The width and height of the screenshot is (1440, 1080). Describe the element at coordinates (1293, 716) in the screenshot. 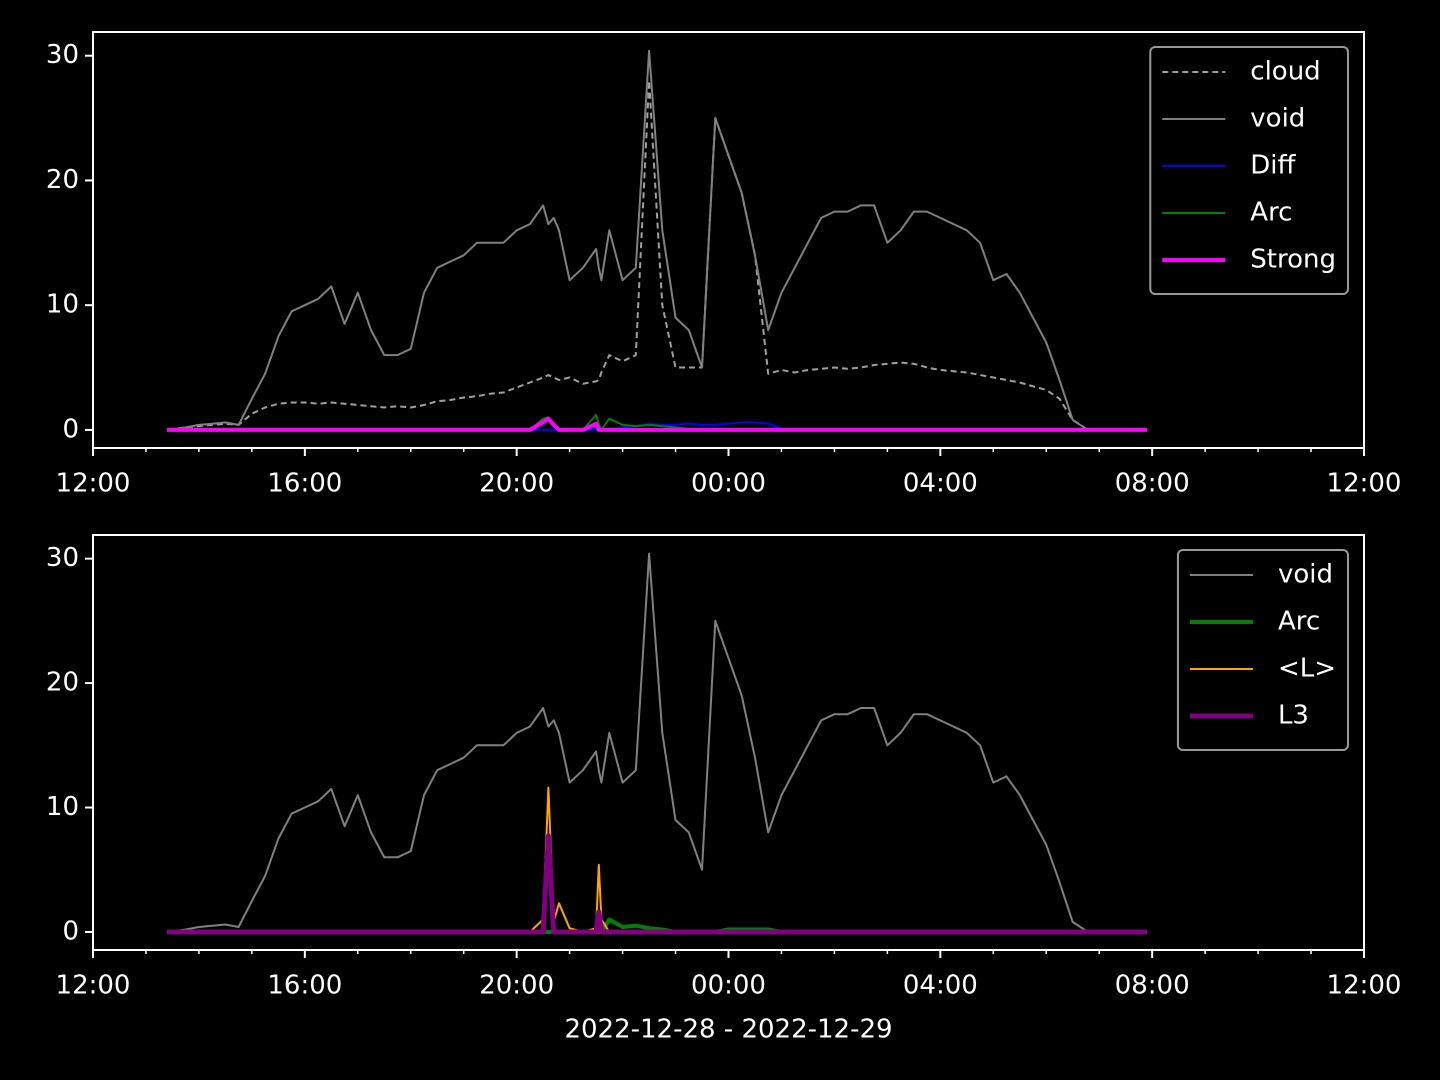

I see `legend-label: L3` at that location.